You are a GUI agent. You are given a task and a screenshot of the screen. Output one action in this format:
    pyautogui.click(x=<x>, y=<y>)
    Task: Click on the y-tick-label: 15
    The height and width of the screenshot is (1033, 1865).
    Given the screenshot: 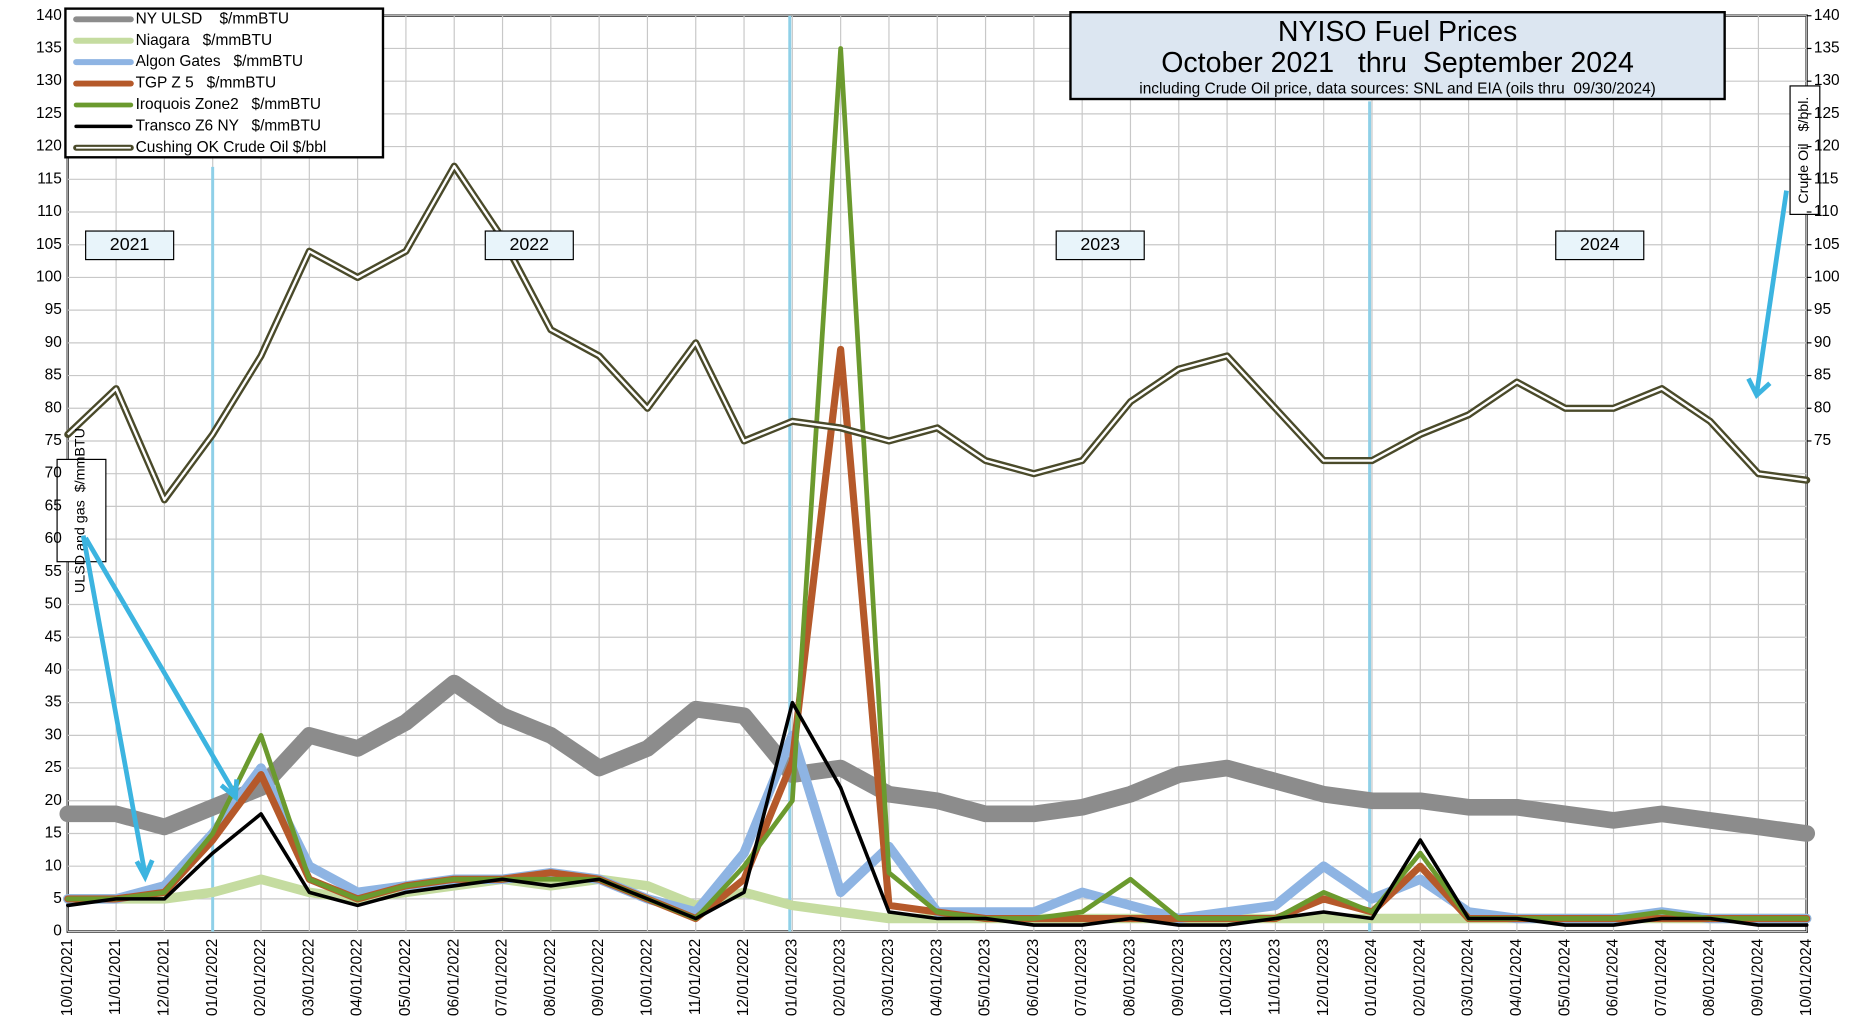 What is the action you would take?
    pyautogui.click(x=53, y=833)
    